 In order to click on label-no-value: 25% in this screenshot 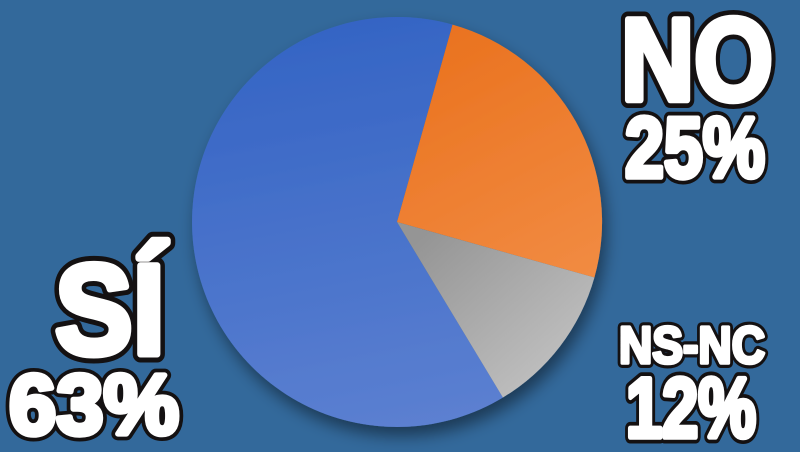, I will do `click(695, 148)`.